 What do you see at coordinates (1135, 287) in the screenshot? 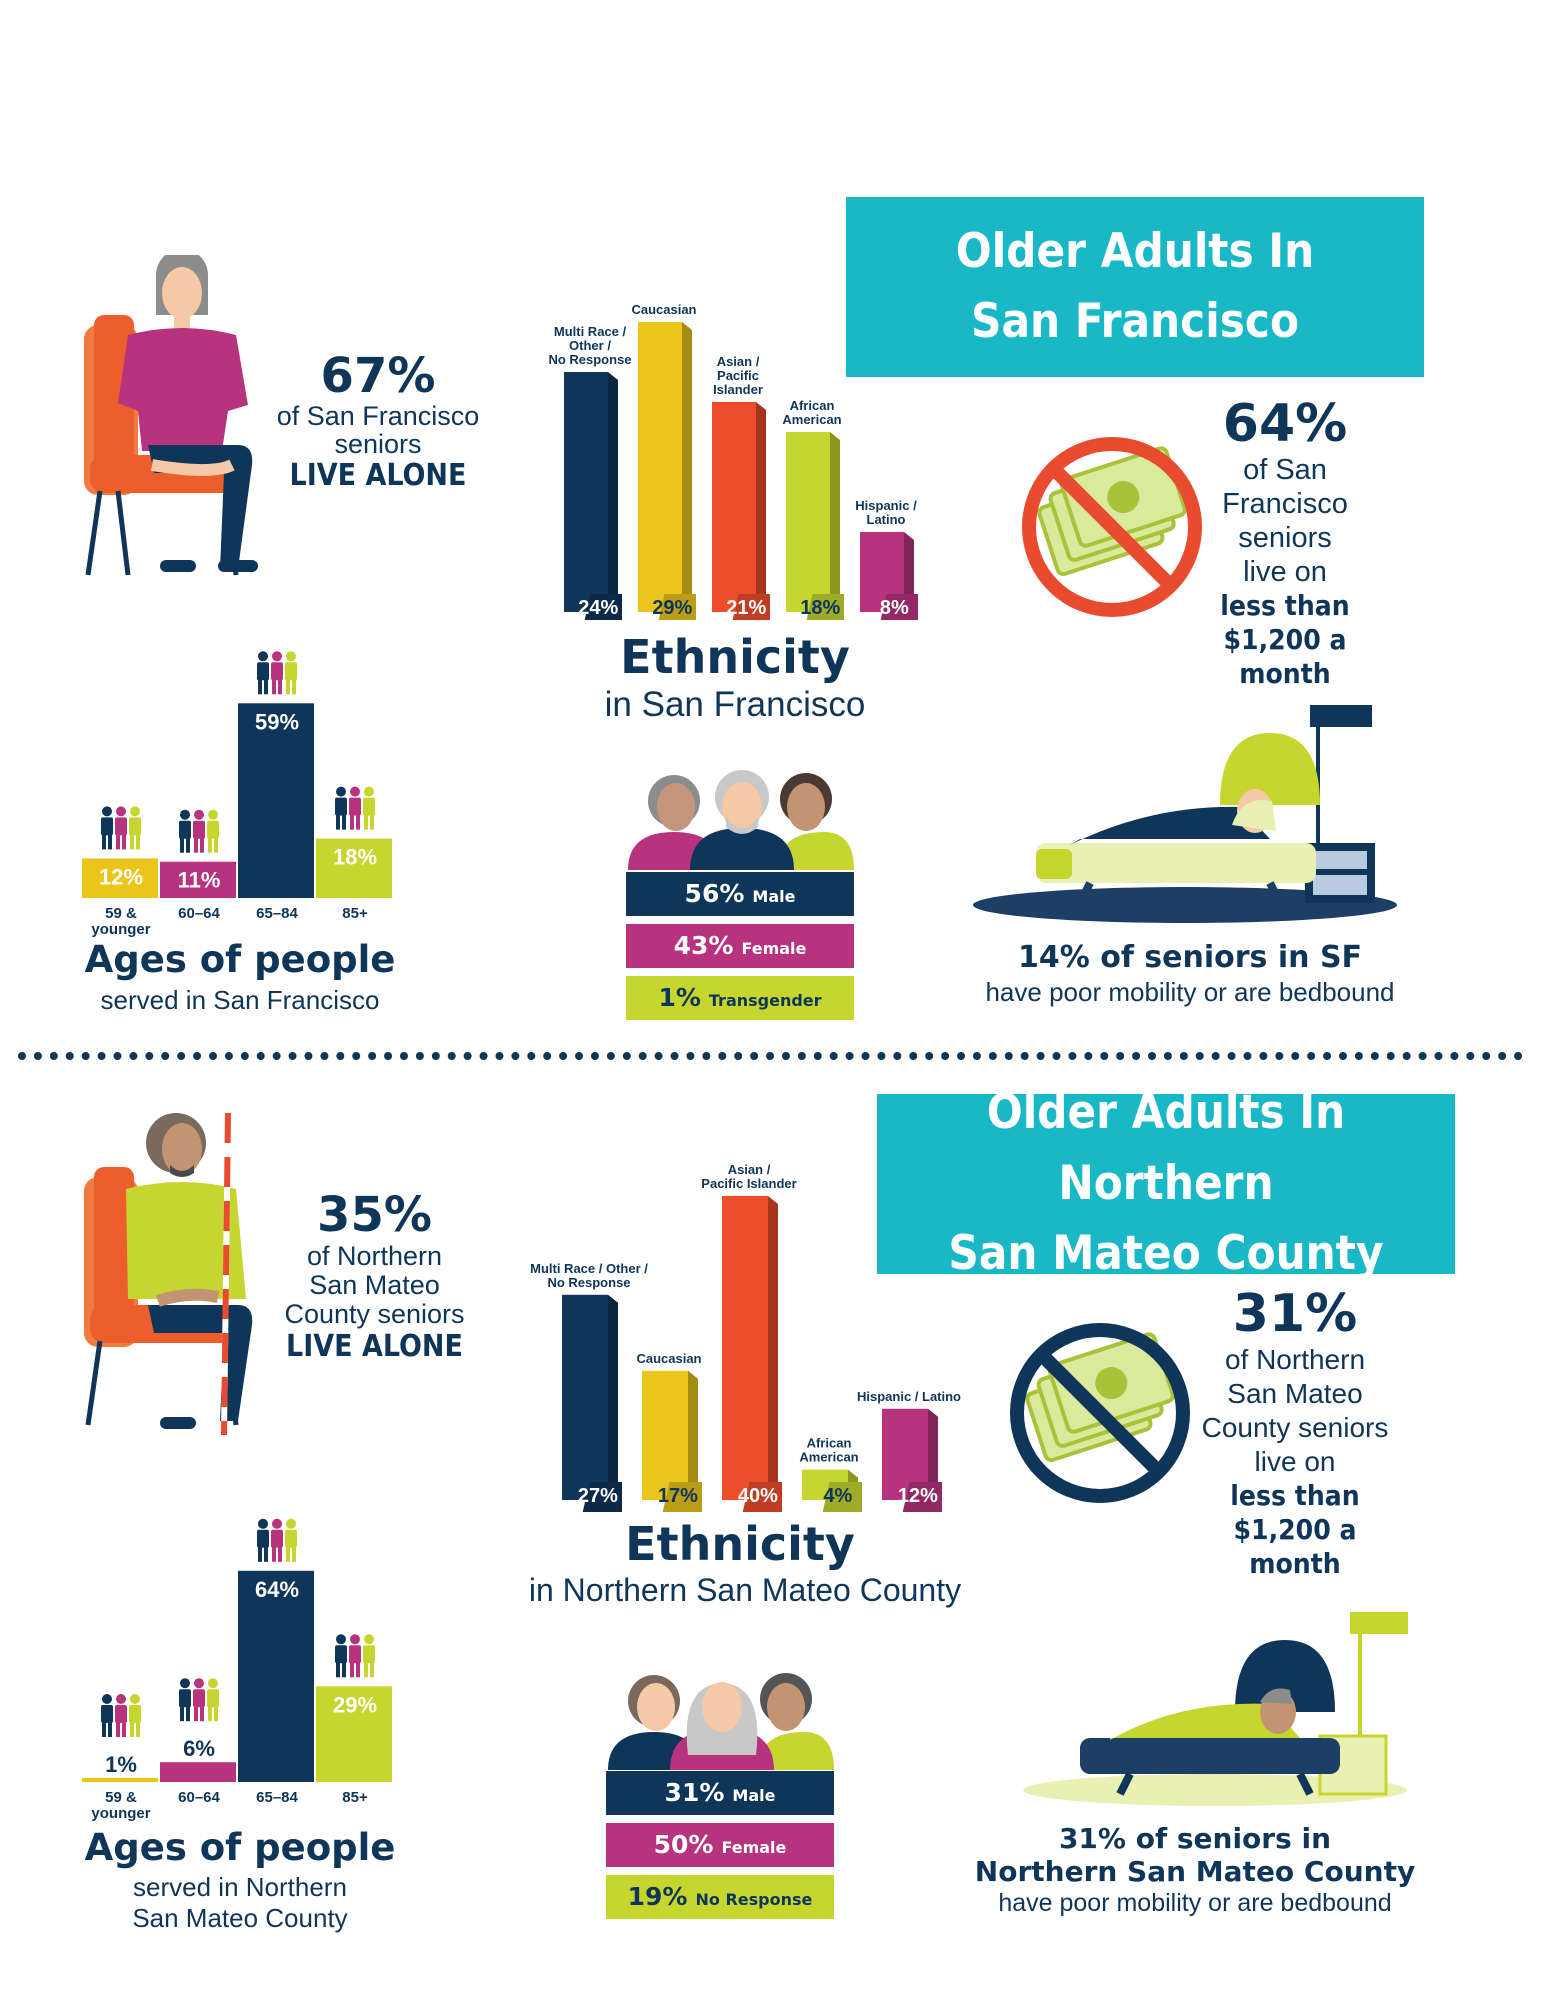
I see `sf-banner: Older Adults In San Francisco` at bounding box center [1135, 287].